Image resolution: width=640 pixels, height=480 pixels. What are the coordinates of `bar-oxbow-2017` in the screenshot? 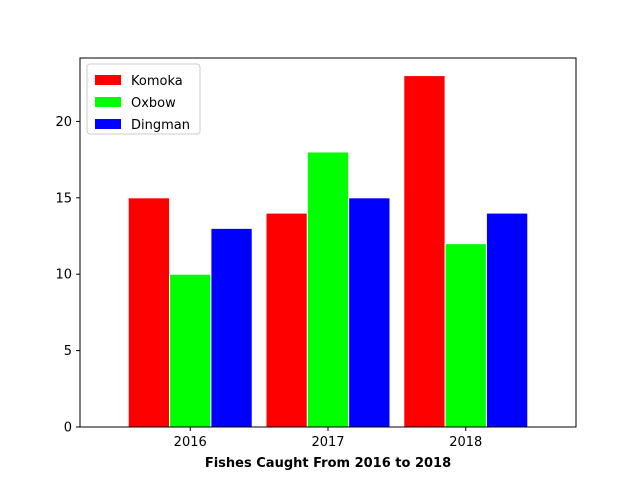 It's located at (328, 289).